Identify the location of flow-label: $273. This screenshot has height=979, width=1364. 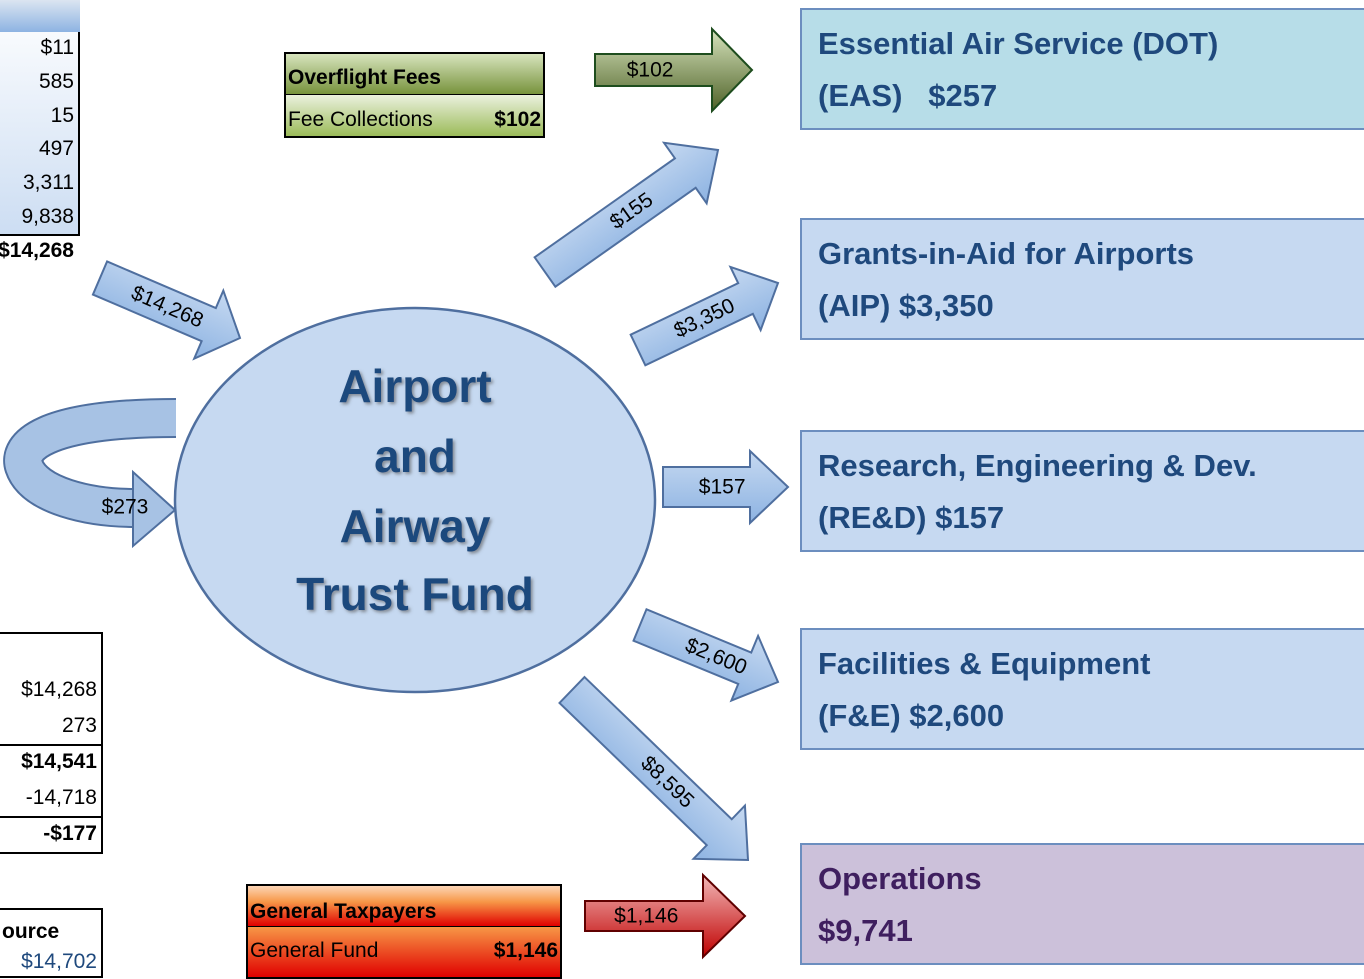
(125, 507).